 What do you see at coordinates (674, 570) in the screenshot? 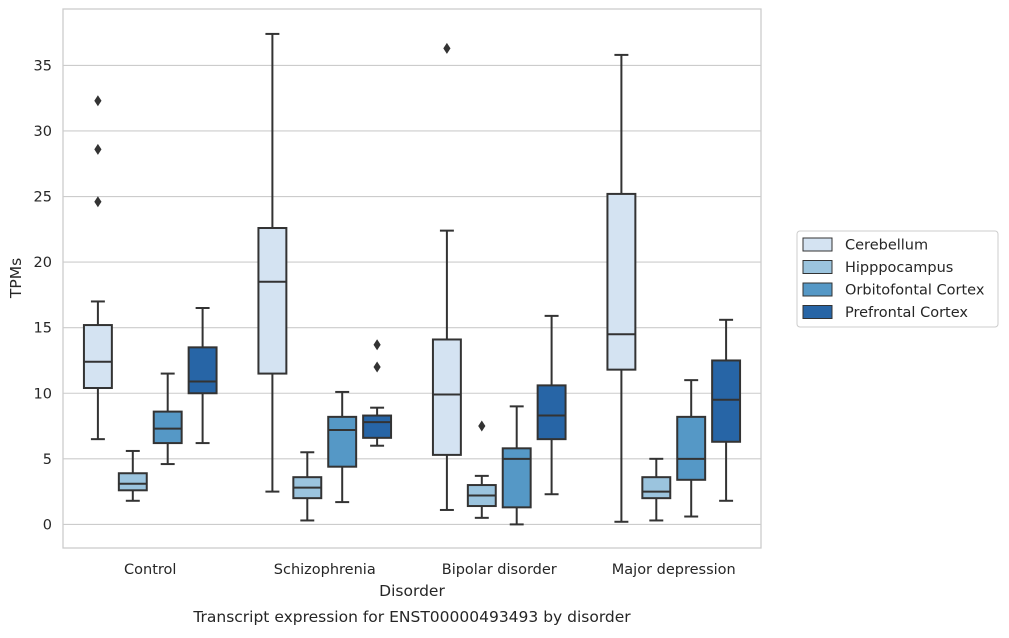
I see `x-tick-label-major-depression: Major depression` at bounding box center [674, 570].